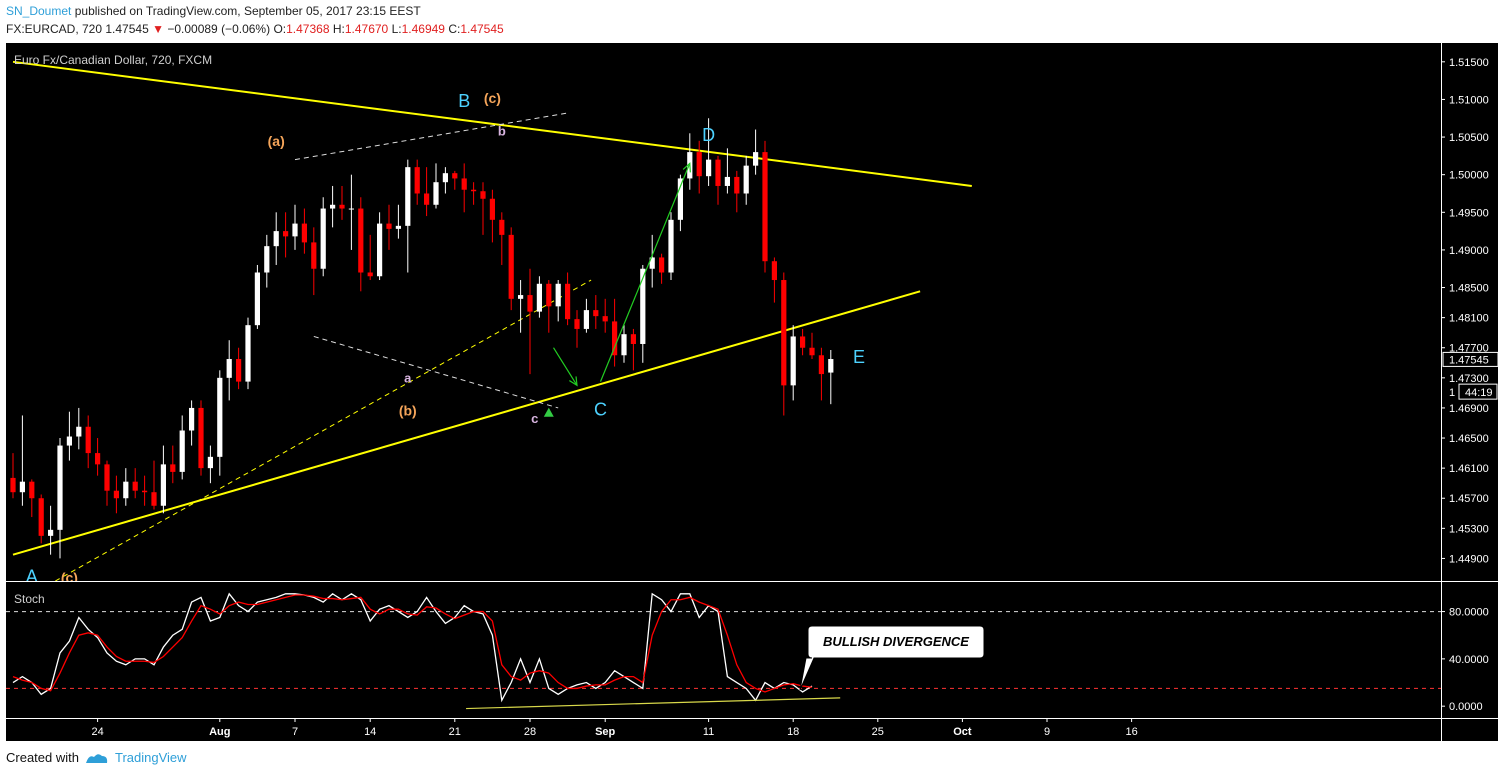  What do you see at coordinates (1469, 289) in the screenshot?
I see `y-tick-label: 1.48500` at bounding box center [1469, 289].